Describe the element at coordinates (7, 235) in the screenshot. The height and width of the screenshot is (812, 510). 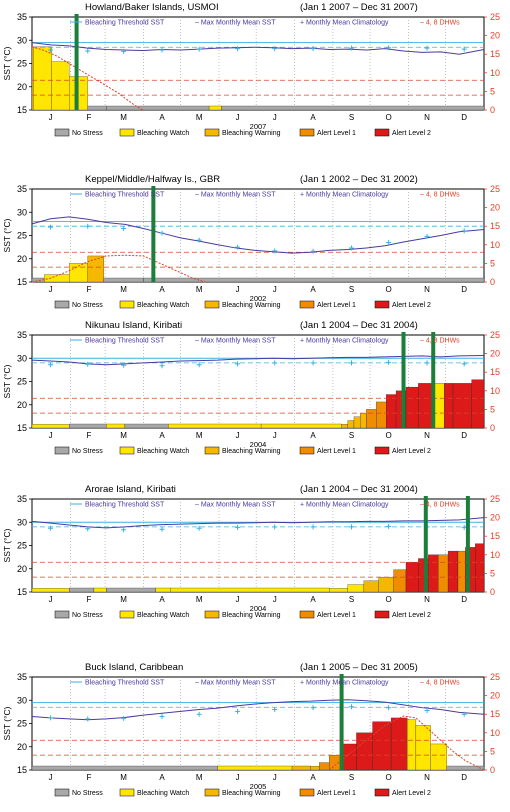
I see `y-axis-label: SST (°C)` at that location.